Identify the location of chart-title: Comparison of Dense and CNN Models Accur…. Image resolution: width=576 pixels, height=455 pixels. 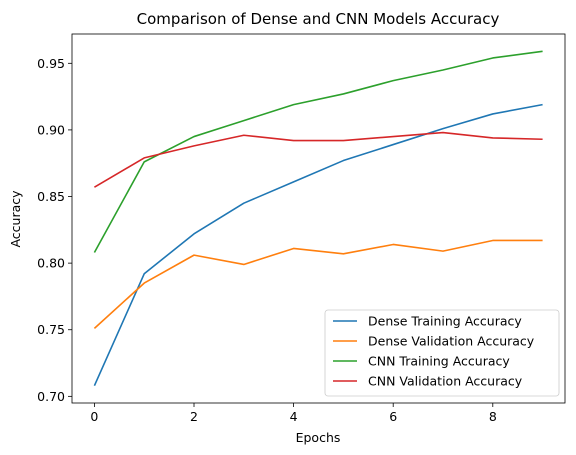
(318, 19).